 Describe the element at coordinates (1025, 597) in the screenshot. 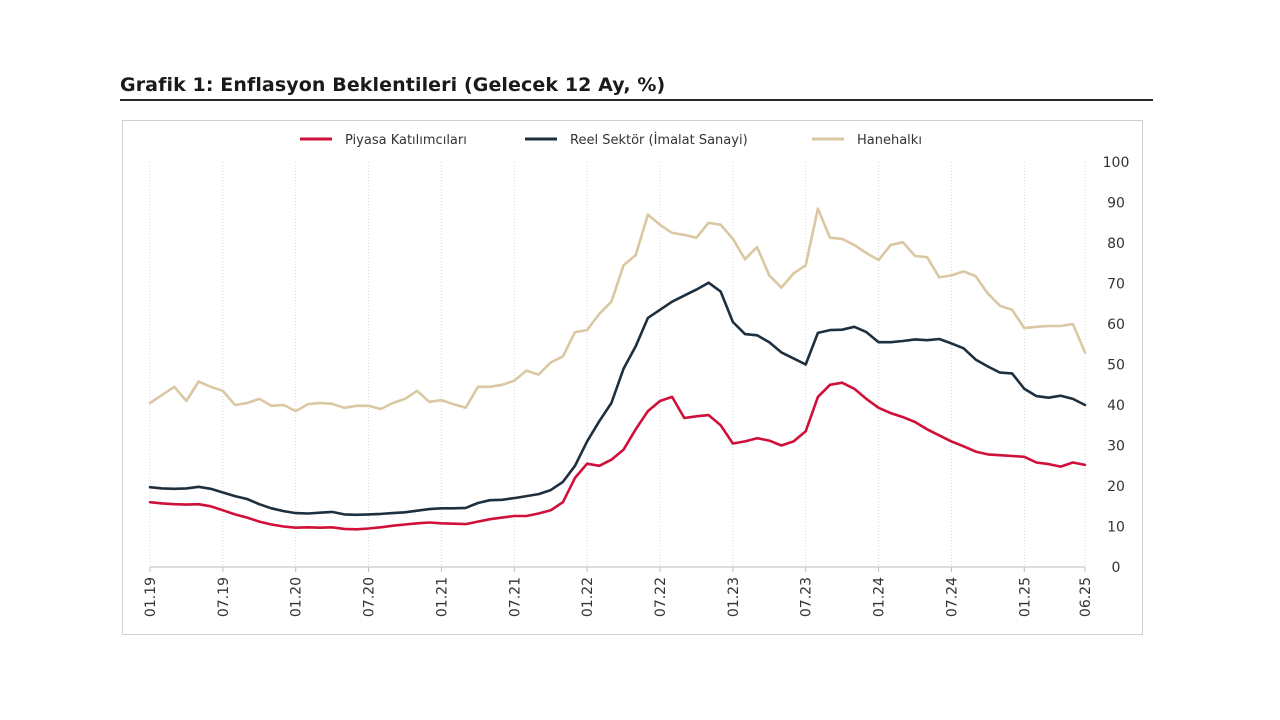

I see `x-tick-label: 01.25` at that location.